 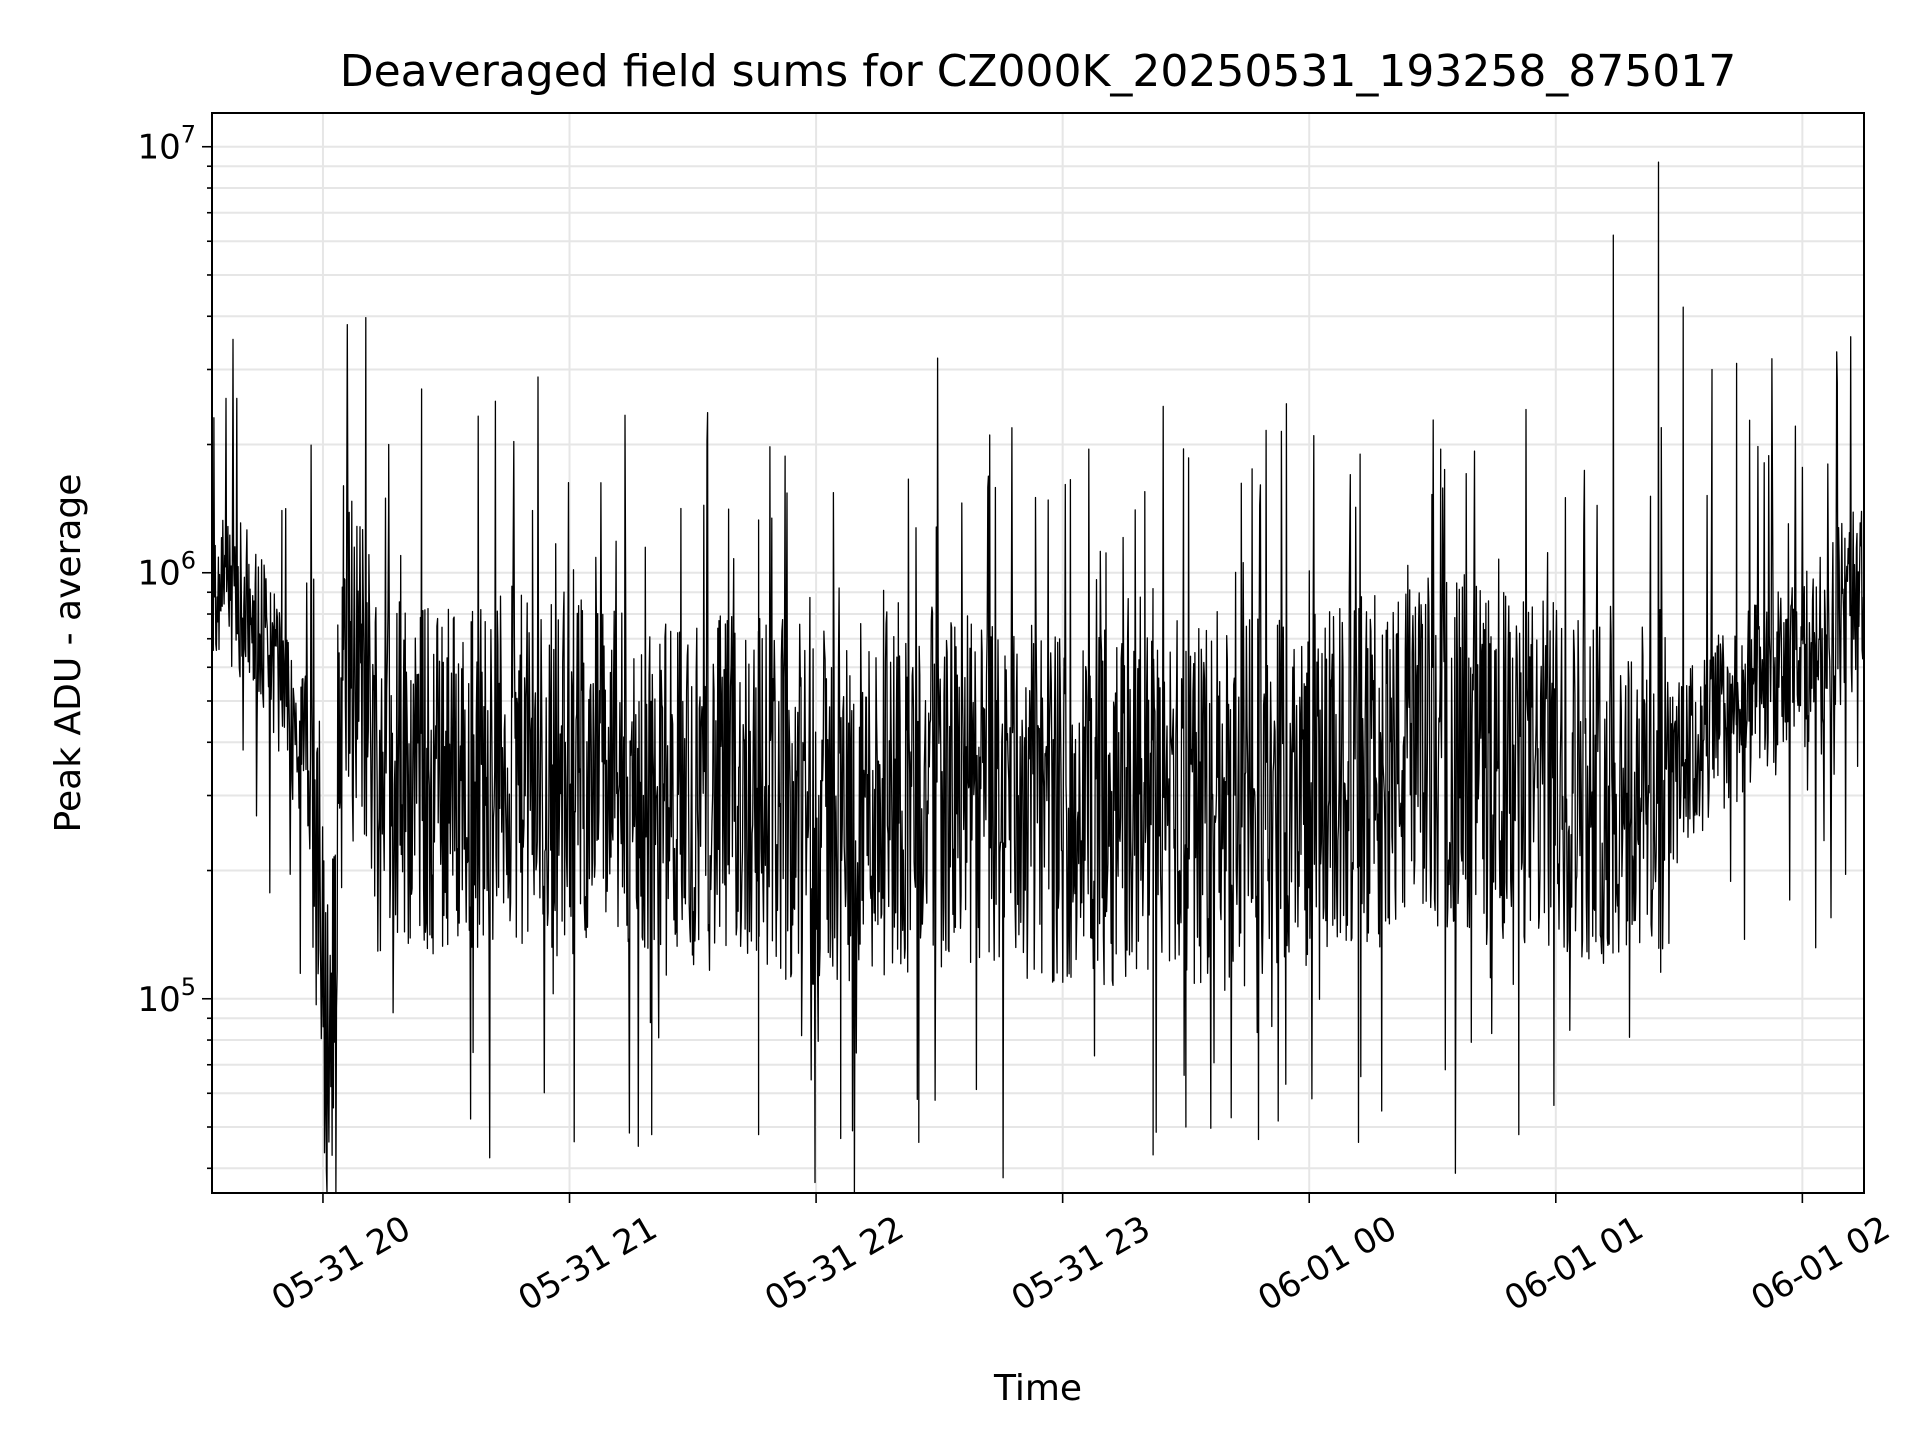 I want to click on y-tick-label: 10⁵, so click(x=166, y=996).